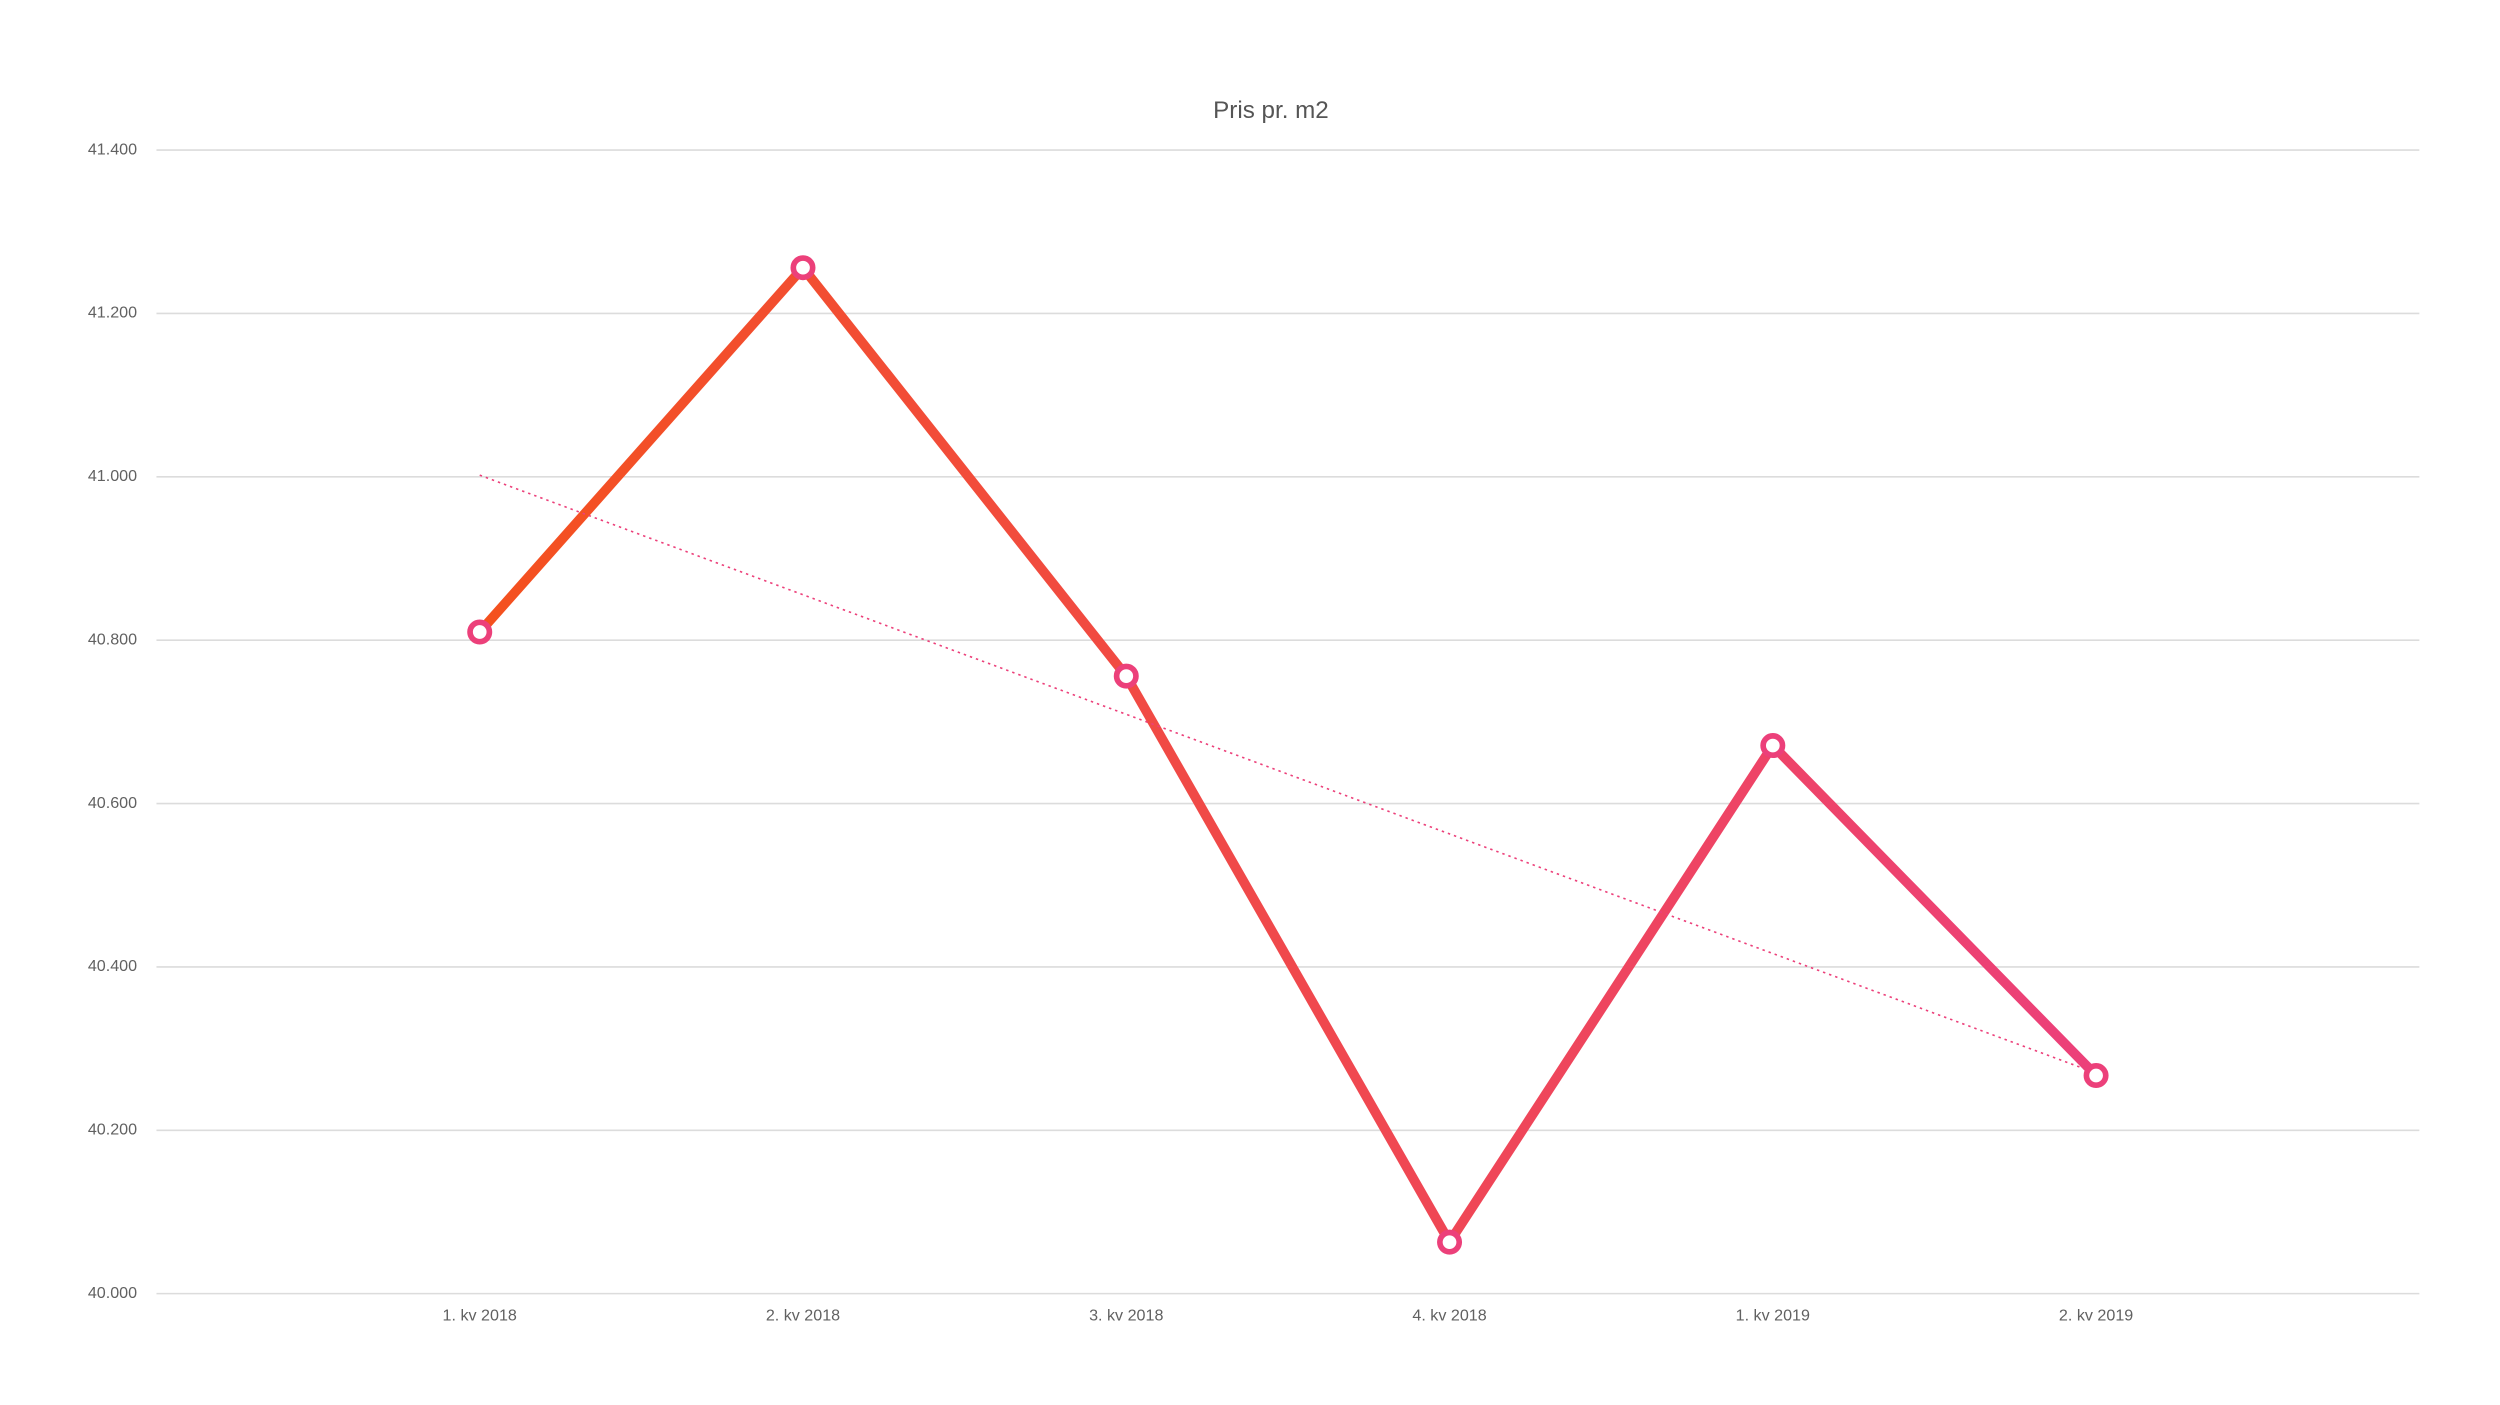  I want to click on x-tick-label: 1. kv 2019, so click(1773, 1315).